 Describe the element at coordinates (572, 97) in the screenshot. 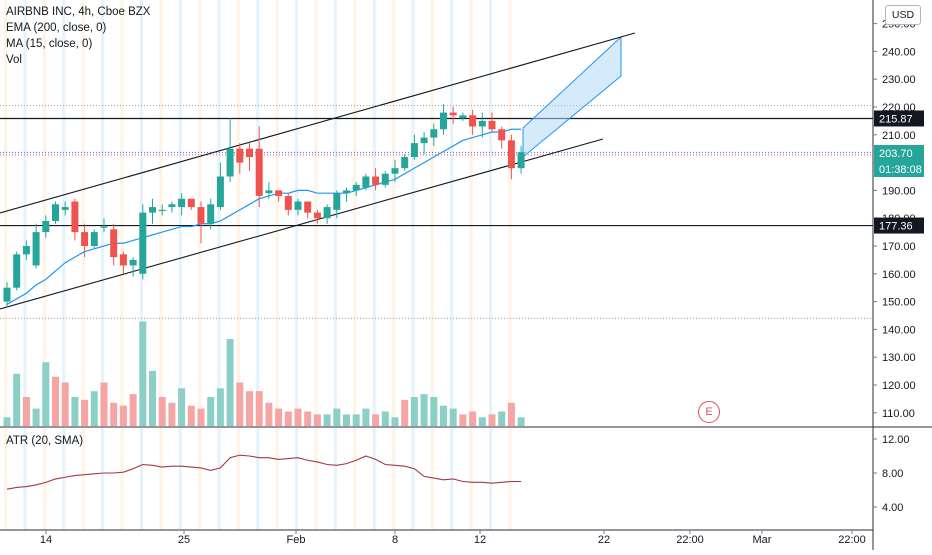

I see `projection-channel-band` at that location.